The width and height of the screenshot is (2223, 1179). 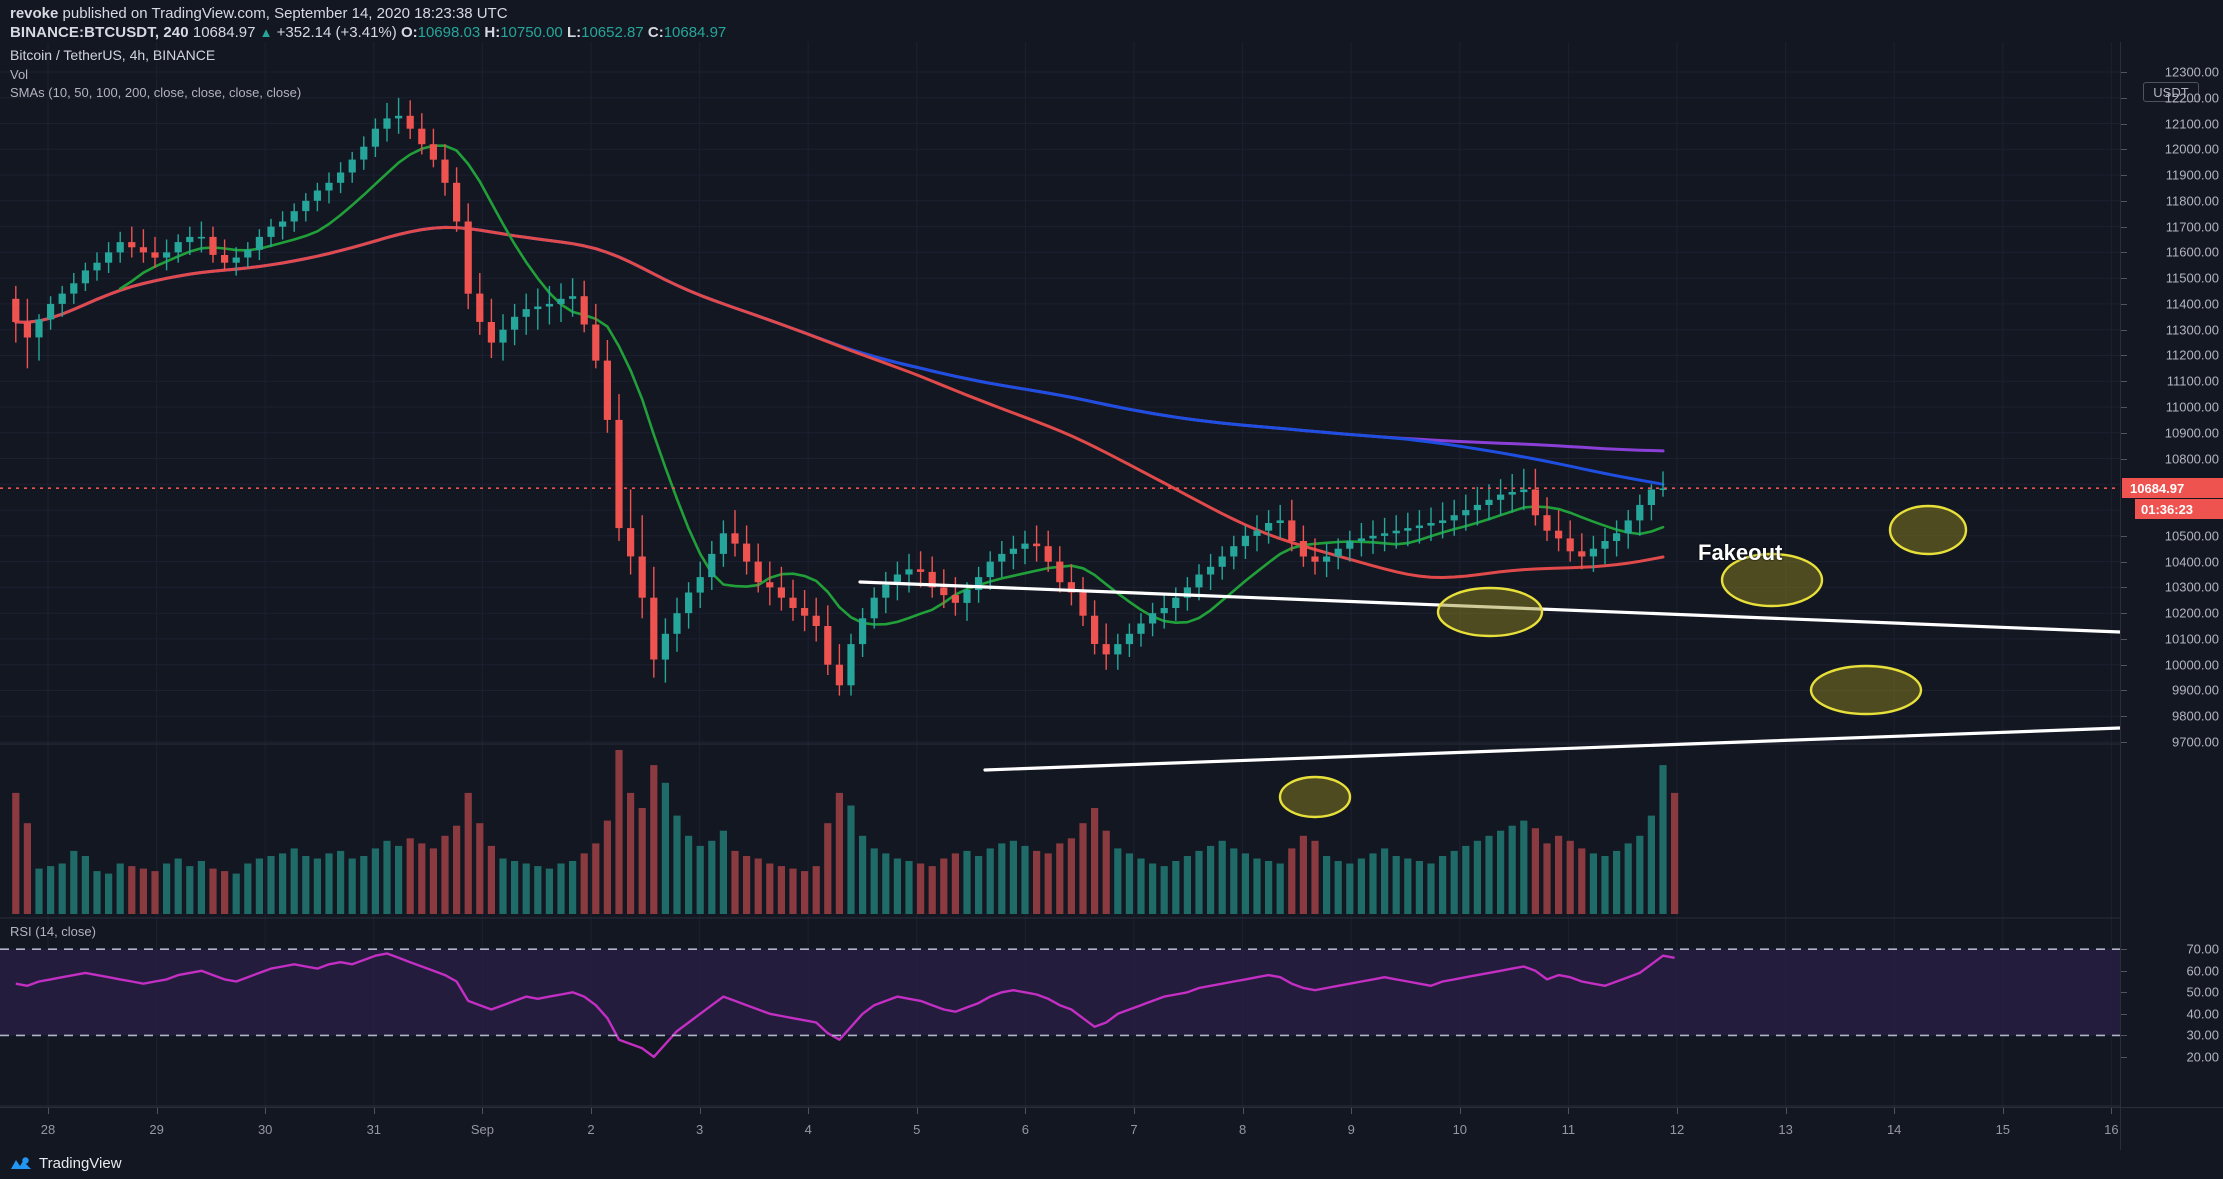 I want to click on author-name: revoke, so click(x=34, y=13).